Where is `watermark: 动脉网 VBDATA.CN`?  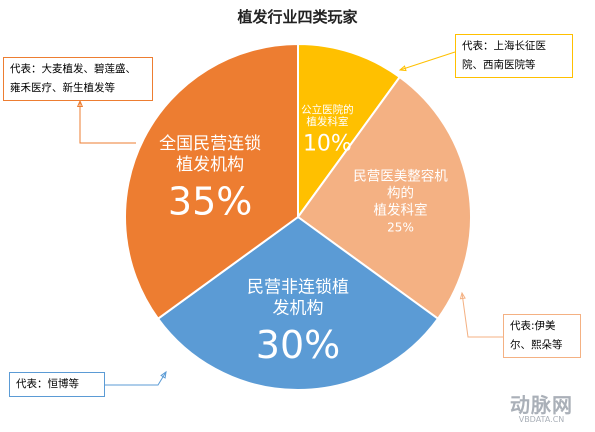
watermark: 动脉网 VBDATA.CN is located at coordinates (541, 406).